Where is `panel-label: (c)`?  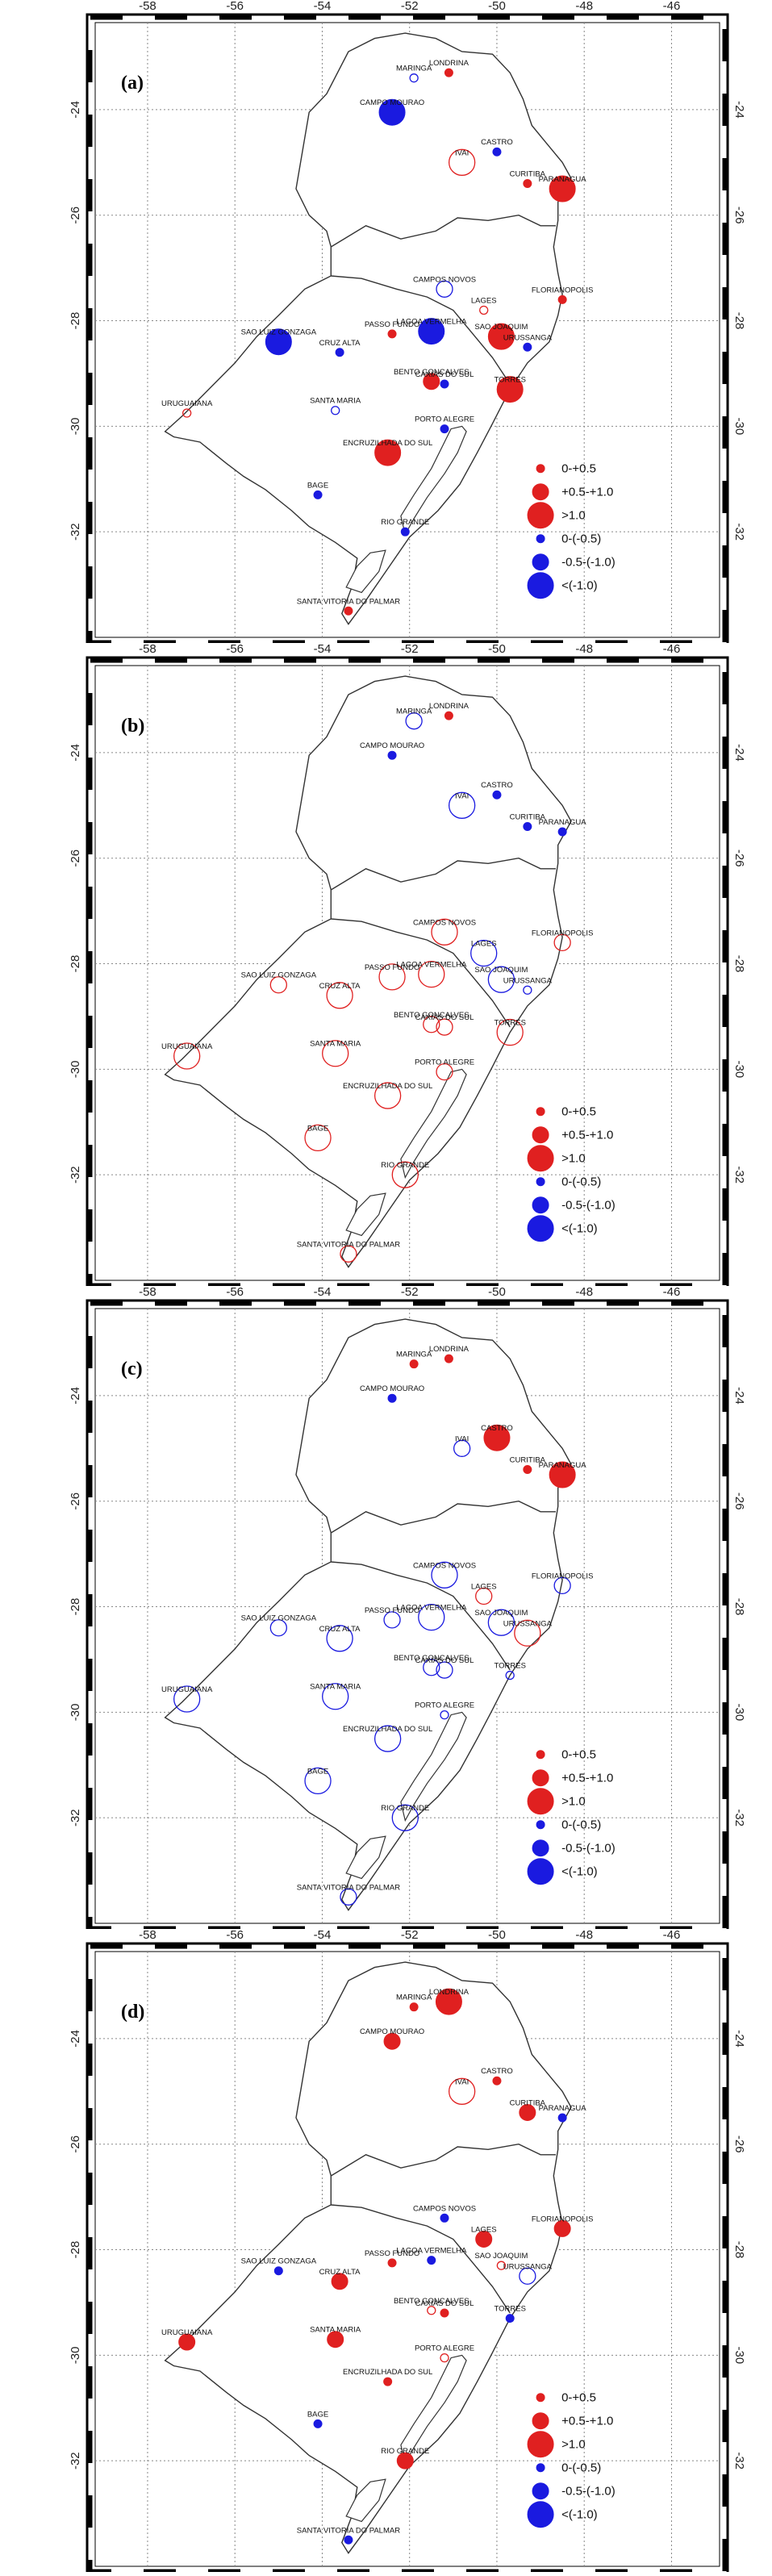 panel-label: (c) is located at coordinates (132, 1369).